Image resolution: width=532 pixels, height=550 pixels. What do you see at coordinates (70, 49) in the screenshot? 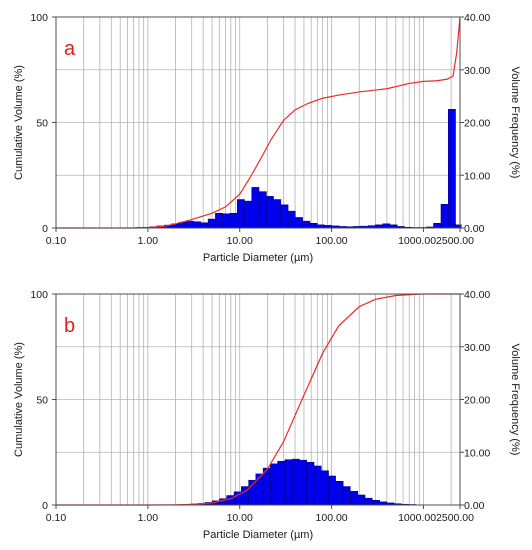
I see `panel-label-a: a` at bounding box center [70, 49].